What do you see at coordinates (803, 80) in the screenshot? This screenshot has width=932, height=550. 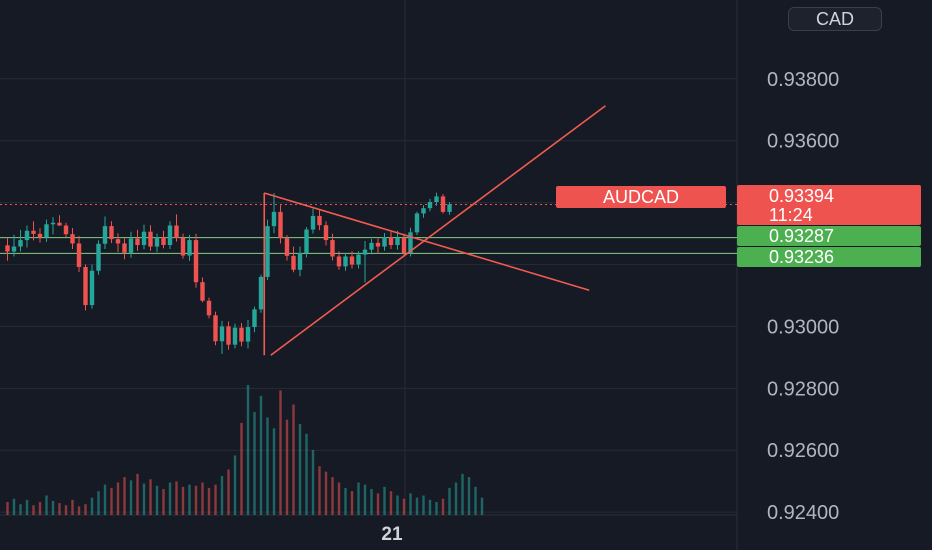 I see `price-tick-label: 0.93800` at bounding box center [803, 80].